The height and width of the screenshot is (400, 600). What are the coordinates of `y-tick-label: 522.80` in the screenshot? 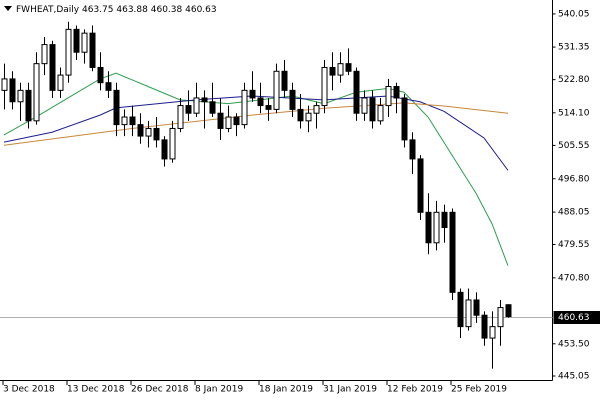 It's located at (574, 80).